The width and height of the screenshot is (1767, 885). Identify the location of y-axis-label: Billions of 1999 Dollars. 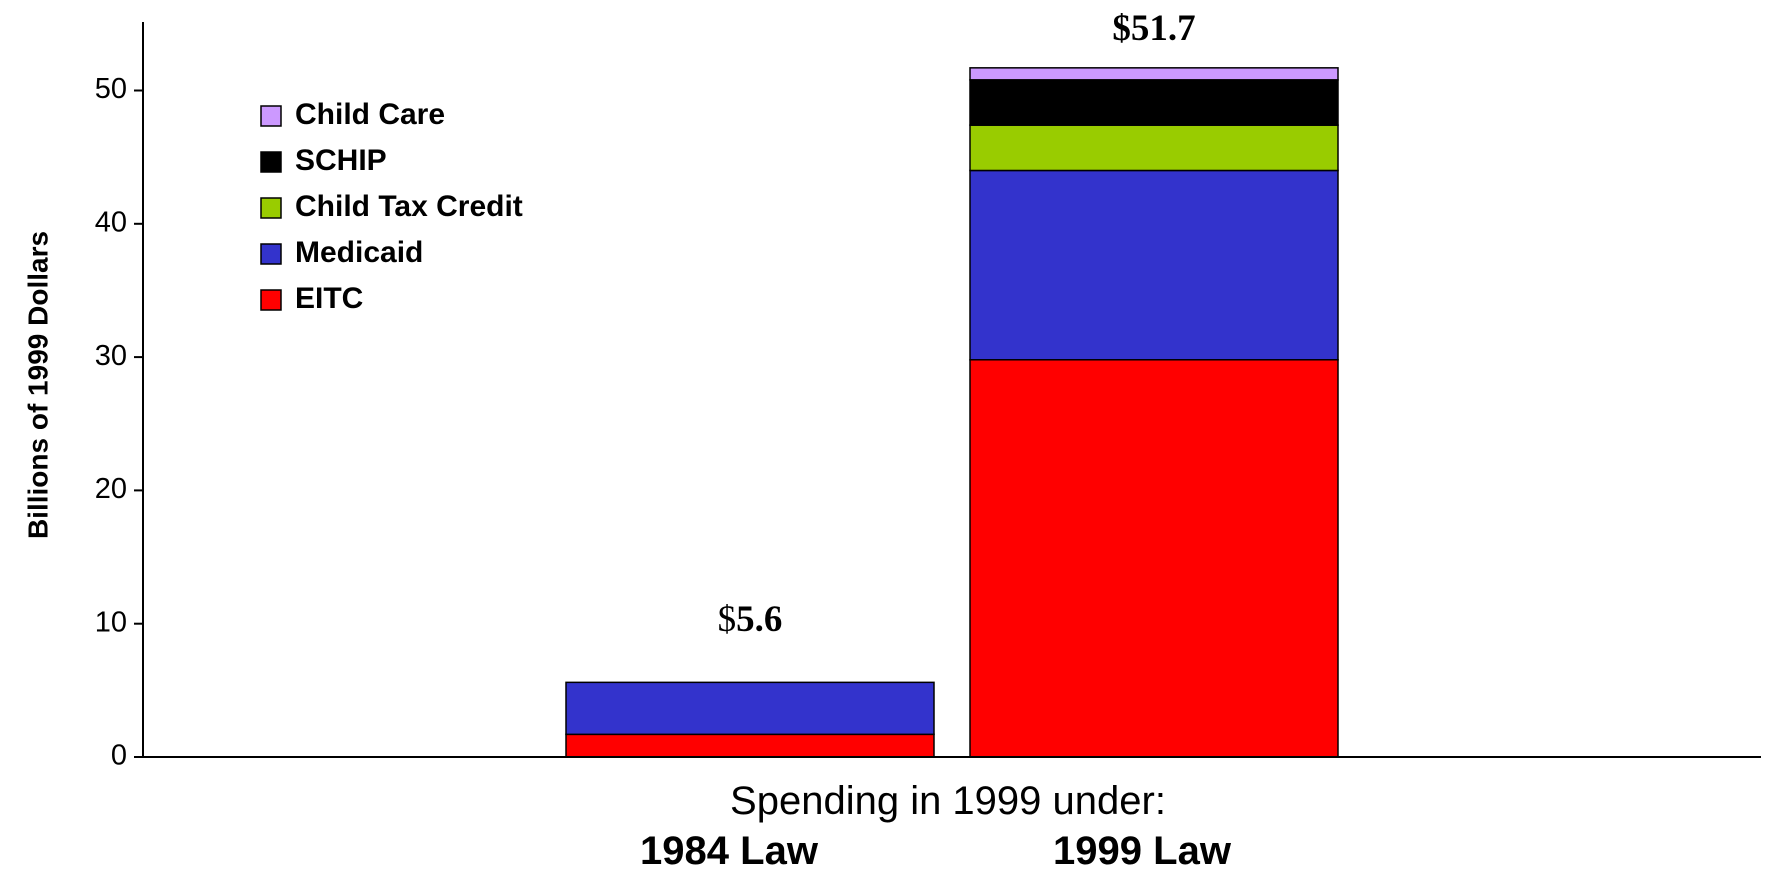
(37, 385).